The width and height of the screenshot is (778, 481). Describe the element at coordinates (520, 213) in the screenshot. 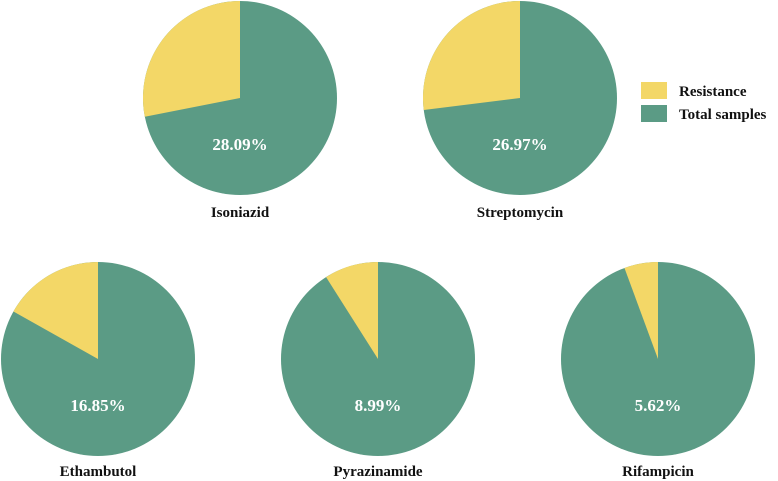

I see `pie-label-streptomycin: Streptomycin` at that location.